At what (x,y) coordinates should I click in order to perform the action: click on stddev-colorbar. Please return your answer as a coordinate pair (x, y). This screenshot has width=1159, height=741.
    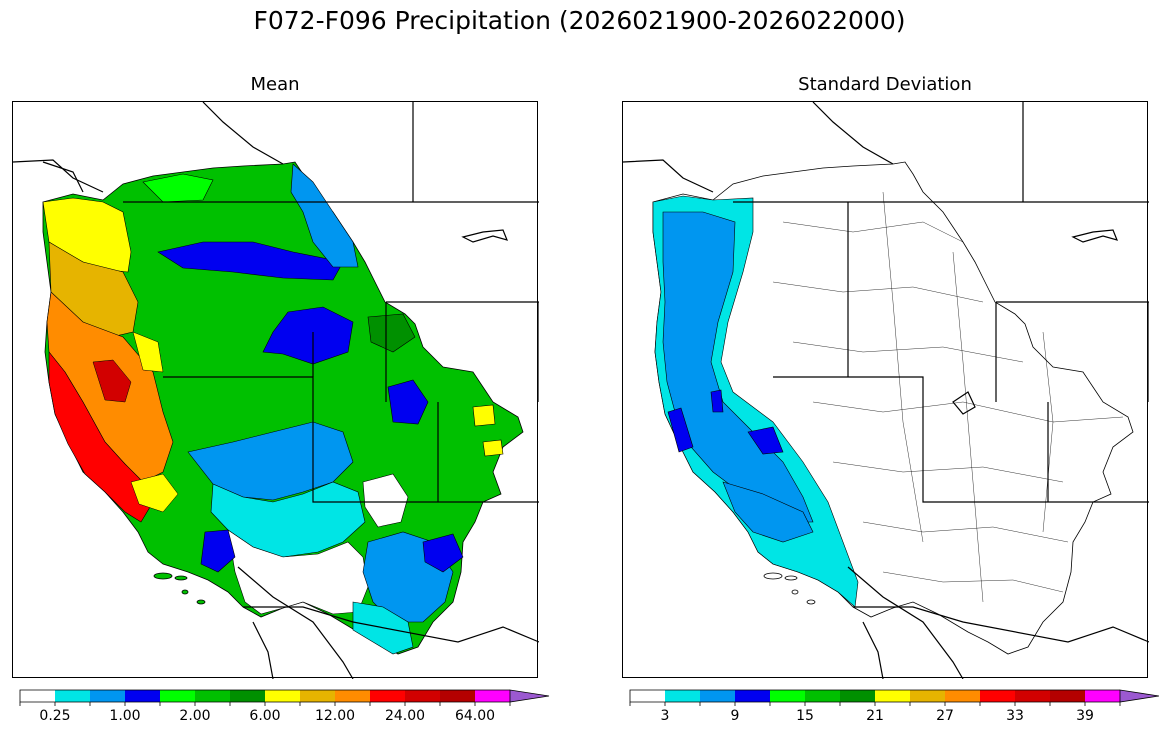
    Looking at the image, I should click on (894, 697).